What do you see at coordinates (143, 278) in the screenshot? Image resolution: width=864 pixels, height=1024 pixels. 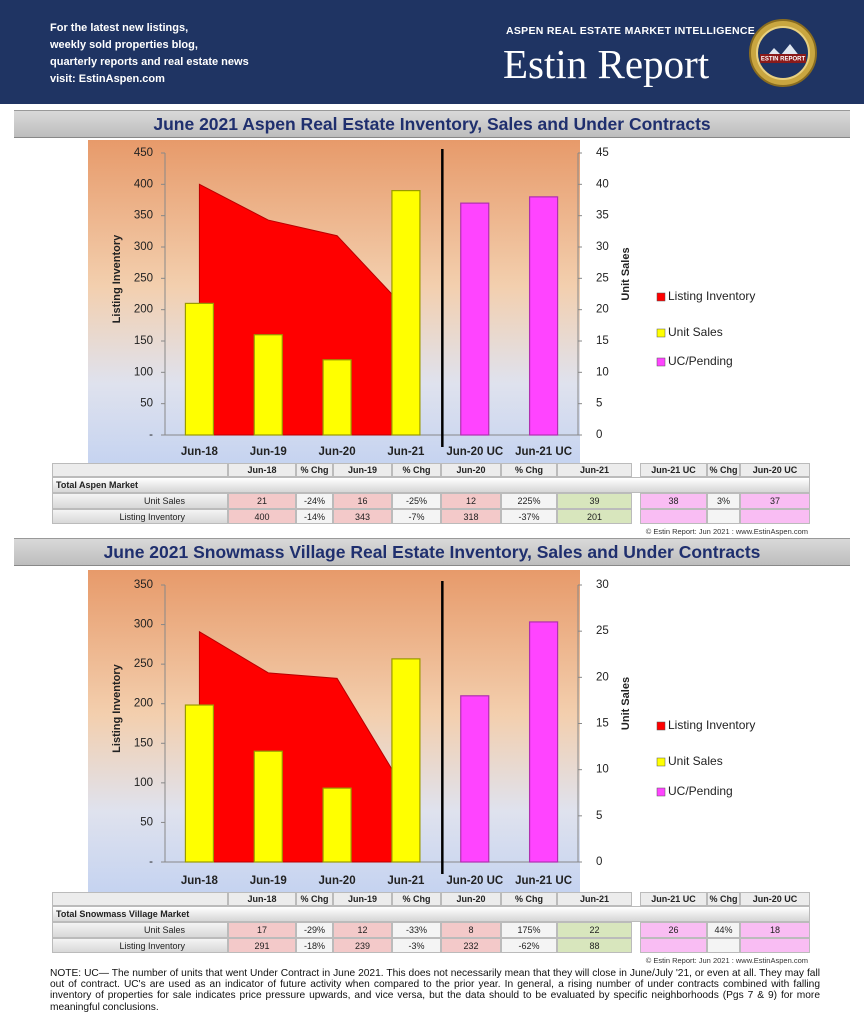 I see `y-tick-label: 250` at bounding box center [143, 278].